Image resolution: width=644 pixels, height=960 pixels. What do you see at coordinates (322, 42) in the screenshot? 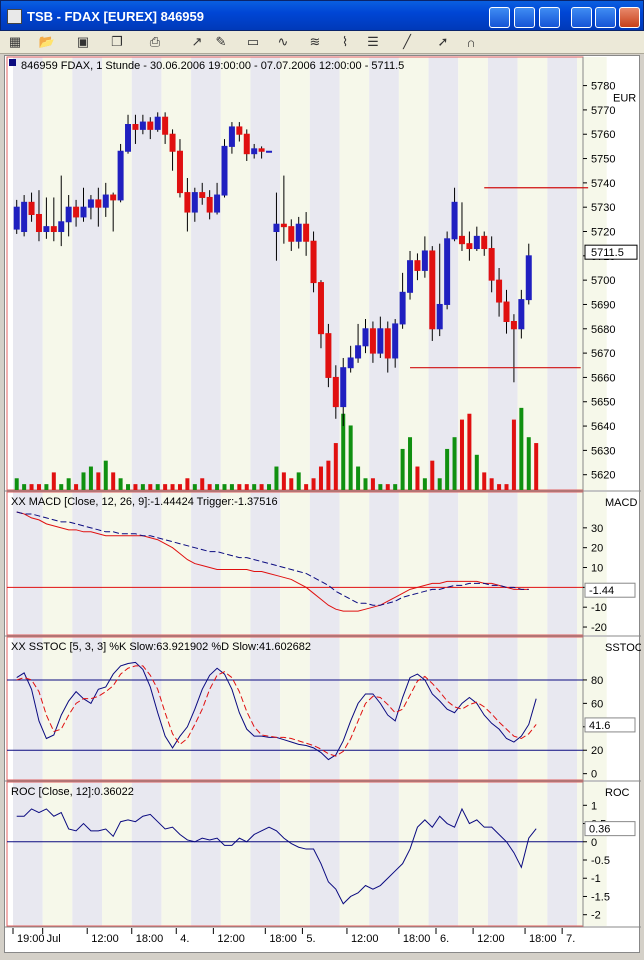
I see `toolbar: ▦ 📂 ▣ ❐ ⎙ ↗ ✎ ▭ ∿ ≋ ⌇ ☰ ╱ ➚ ∩` at bounding box center [322, 42].